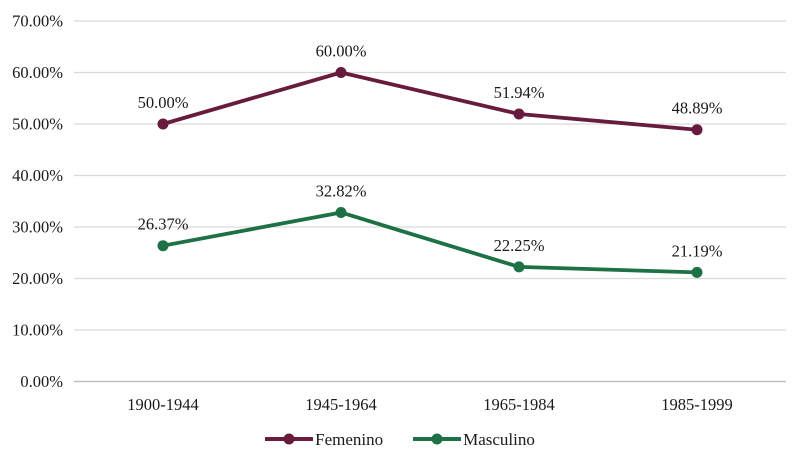 The image size is (800, 457). What do you see at coordinates (341, 190) in the screenshot?
I see `data-label: 32.82%` at bounding box center [341, 190].